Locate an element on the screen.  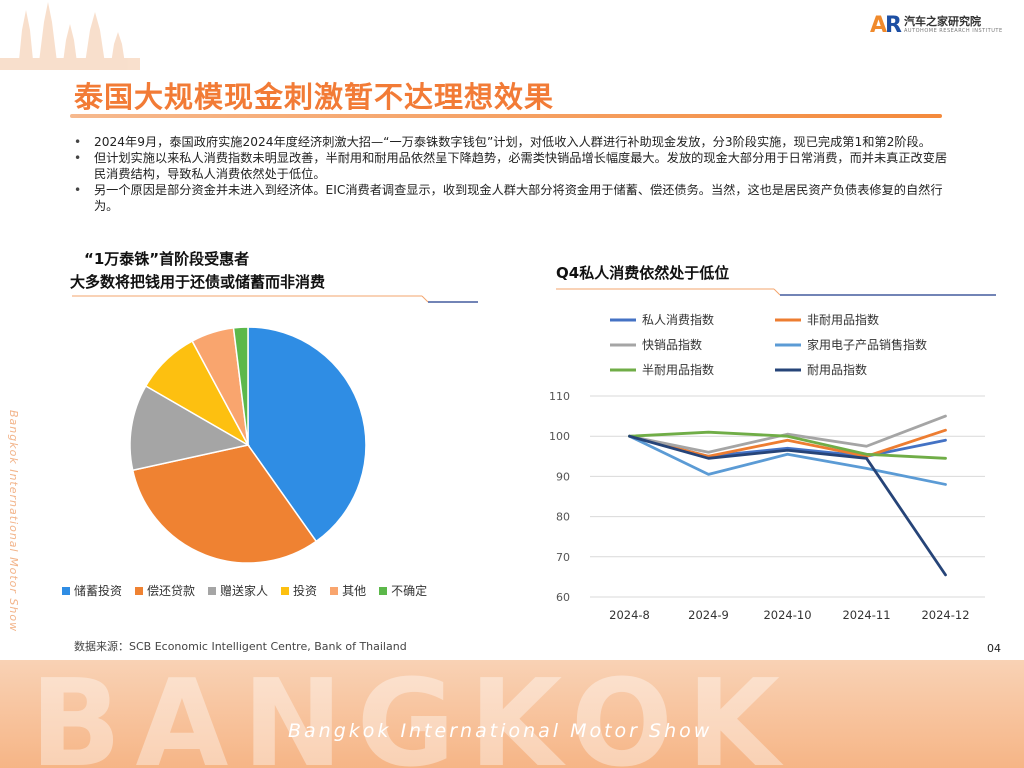
line-chart-heading: Q4私人消费依然处于低位 is located at coordinates (643, 273).